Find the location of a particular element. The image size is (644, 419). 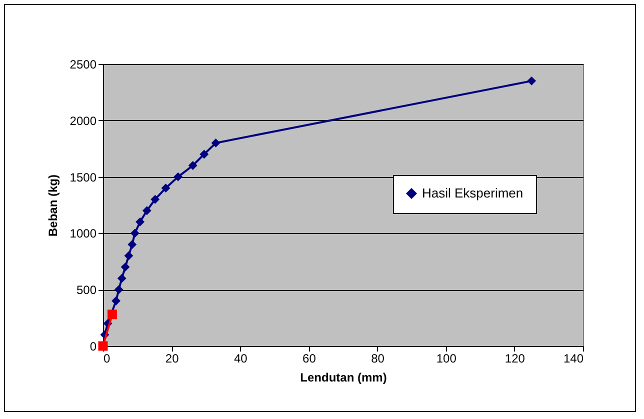

x-tick-label: 120 is located at coordinates (515, 359).